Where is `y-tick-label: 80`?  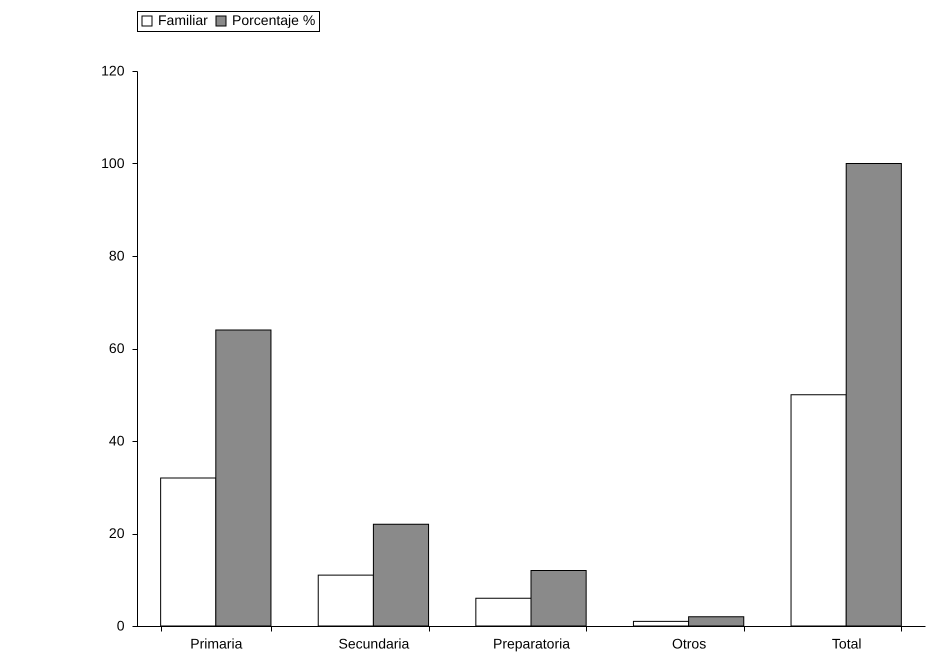
y-tick-label: 80 is located at coordinates (116, 256).